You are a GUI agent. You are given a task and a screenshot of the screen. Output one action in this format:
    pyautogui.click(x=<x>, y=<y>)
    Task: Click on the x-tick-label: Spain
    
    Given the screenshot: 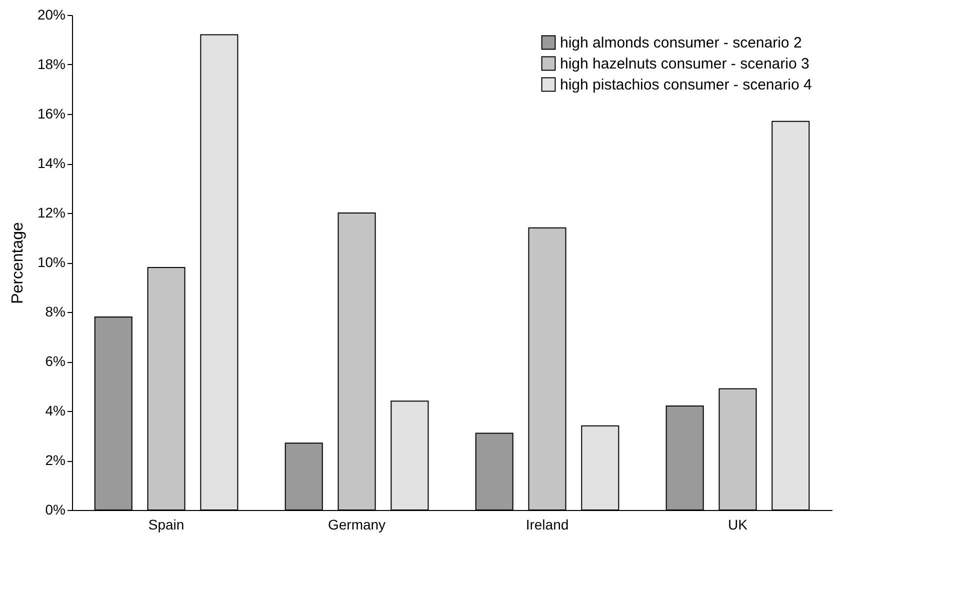 What is the action you would take?
    pyautogui.click(x=166, y=524)
    